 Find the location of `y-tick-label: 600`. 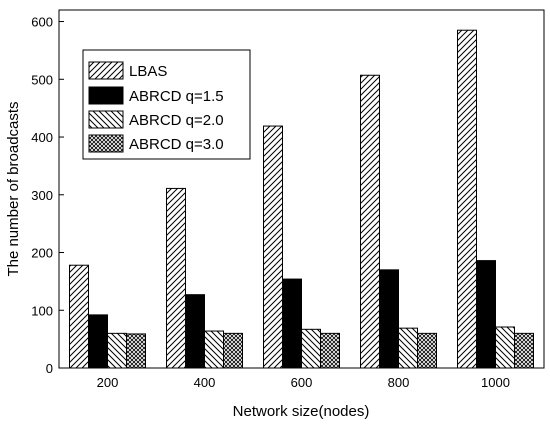

y-tick-label: 600 is located at coordinates (42, 22).